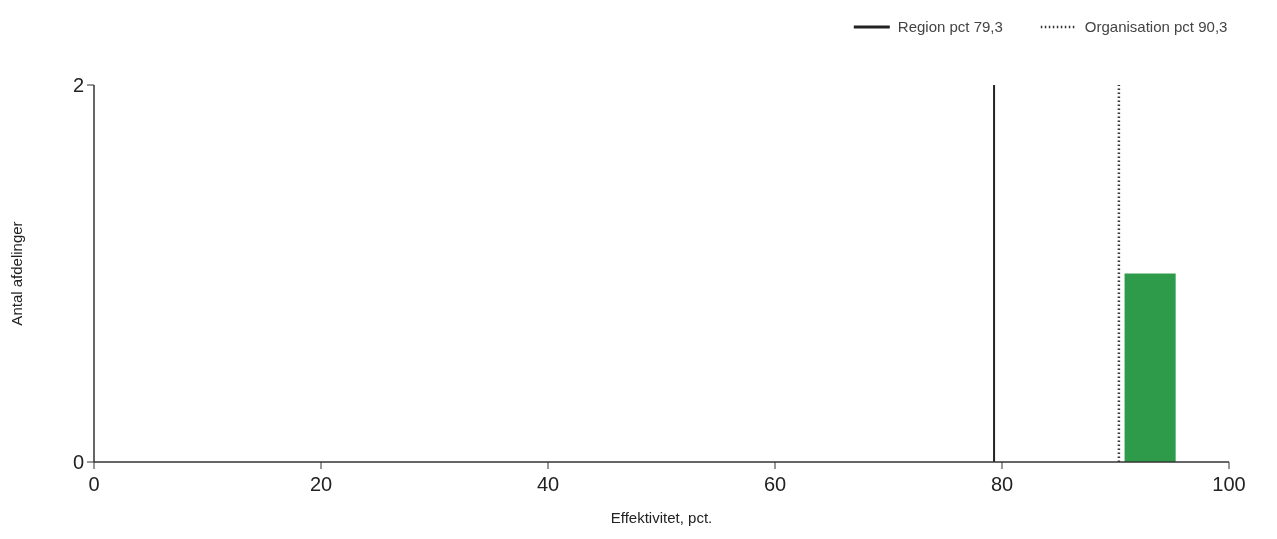 The image size is (1277, 539). Describe the element at coordinates (16, 273) in the screenshot. I see `y-axis-title: Antal afdelinger` at that location.